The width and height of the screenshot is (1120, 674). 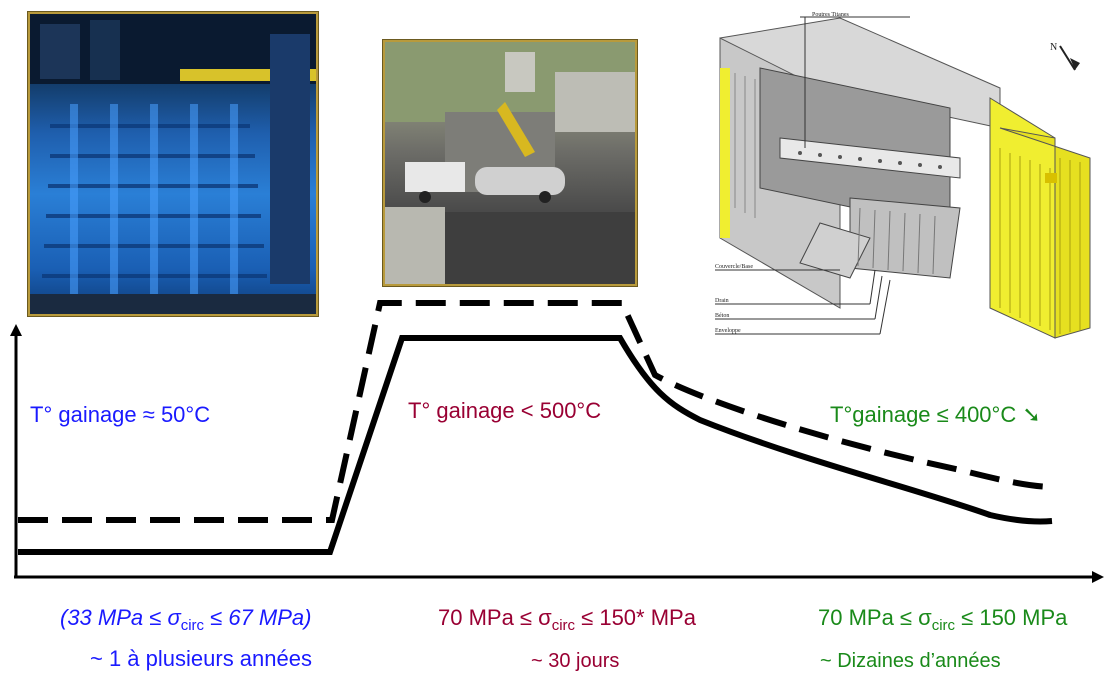 I want to click on north-label: N, so click(x=1053, y=47).